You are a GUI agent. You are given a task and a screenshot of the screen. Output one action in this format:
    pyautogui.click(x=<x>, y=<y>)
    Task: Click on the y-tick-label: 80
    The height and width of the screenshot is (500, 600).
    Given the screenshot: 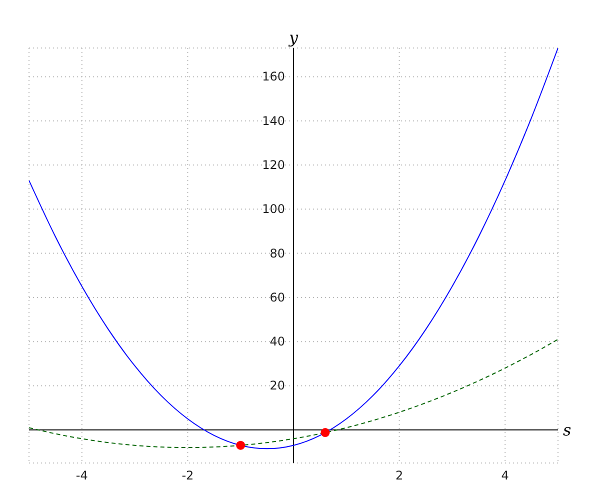 What is the action you would take?
    pyautogui.click(x=277, y=253)
    